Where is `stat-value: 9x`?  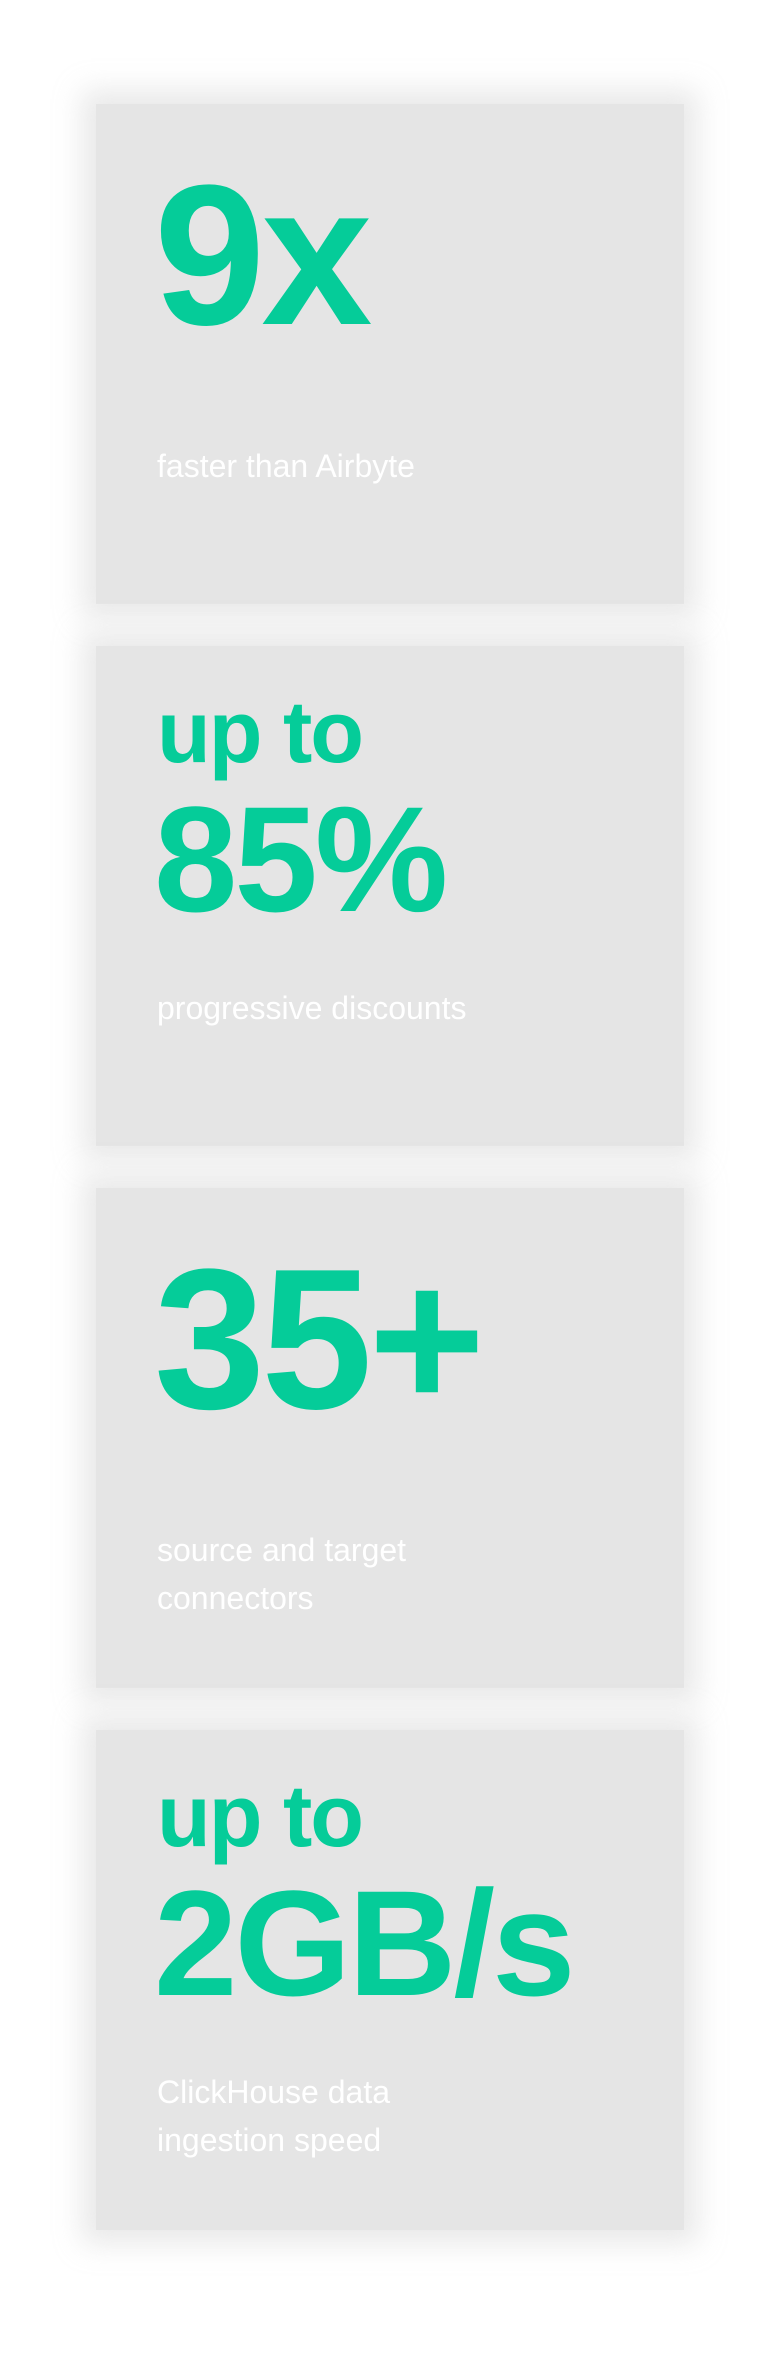
stat-value: 9x is located at coordinates (263, 255).